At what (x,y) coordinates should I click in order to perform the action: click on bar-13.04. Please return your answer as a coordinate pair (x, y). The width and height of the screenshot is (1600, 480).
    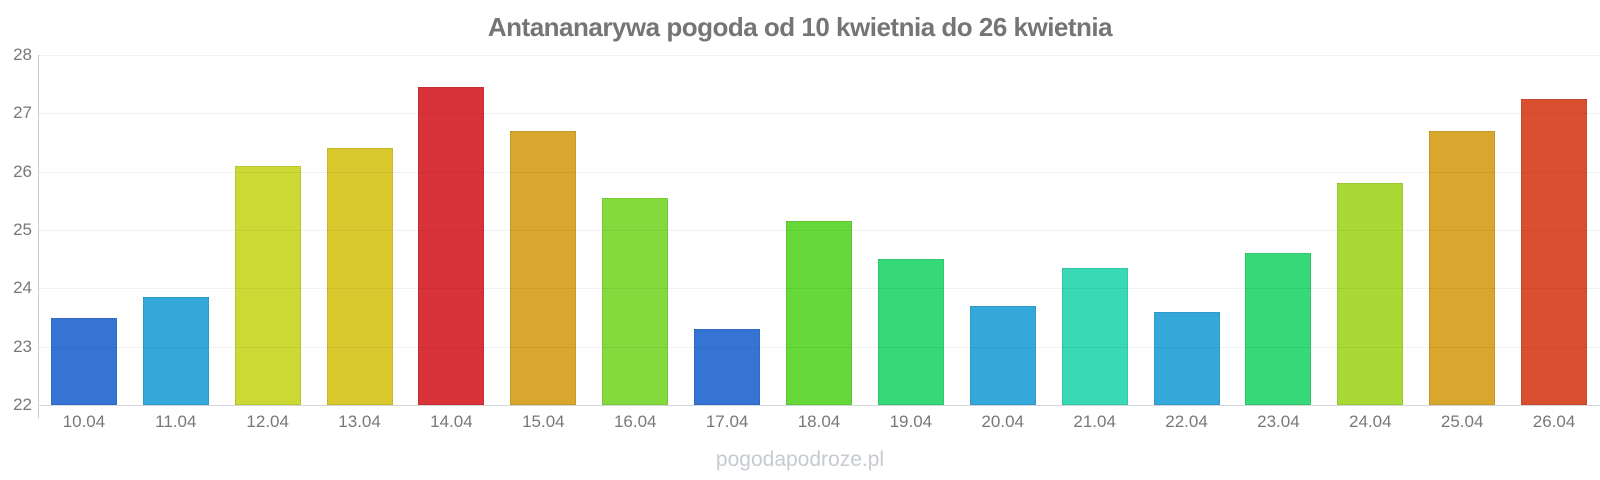
    Looking at the image, I should click on (359, 276).